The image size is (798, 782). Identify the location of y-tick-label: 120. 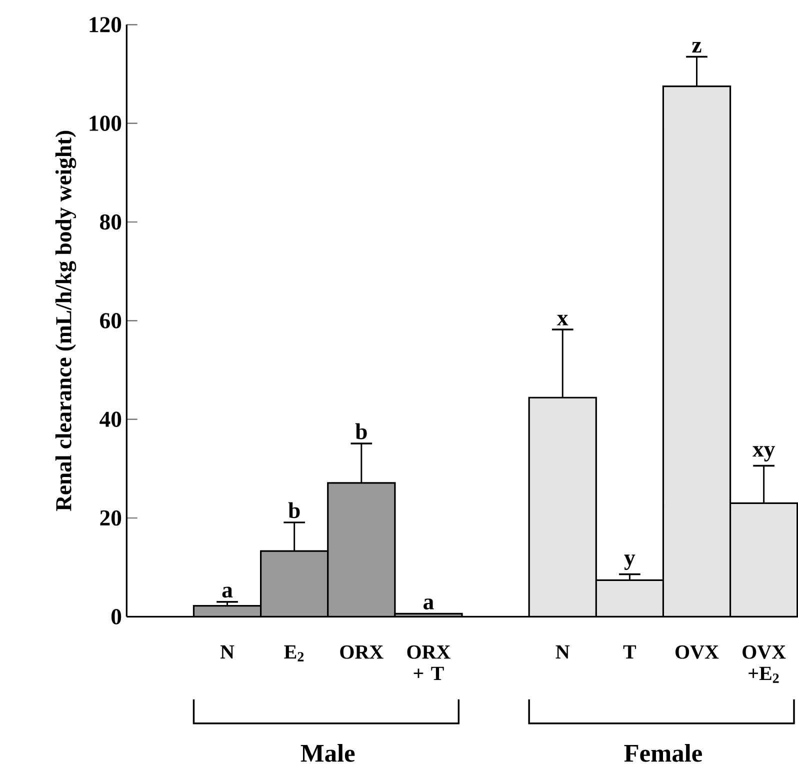
(106, 24).